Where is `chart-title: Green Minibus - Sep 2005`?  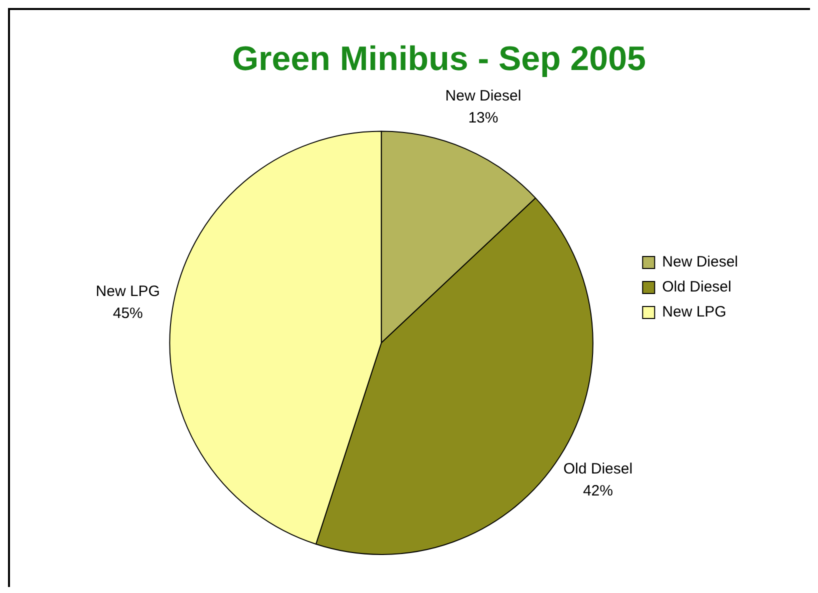 chart-title: Green Minibus - Sep 2005 is located at coordinates (439, 59).